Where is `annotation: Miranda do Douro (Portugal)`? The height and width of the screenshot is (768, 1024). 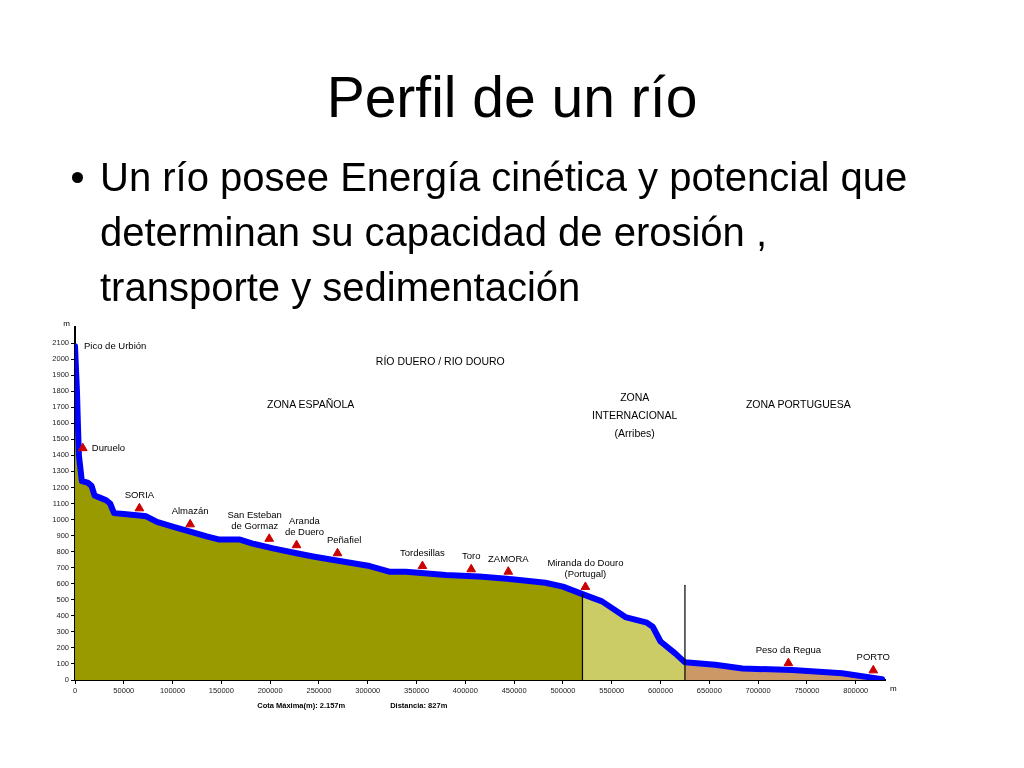 annotation: Miranda do Douro (Portugal) is located at coordinates (585, 567).